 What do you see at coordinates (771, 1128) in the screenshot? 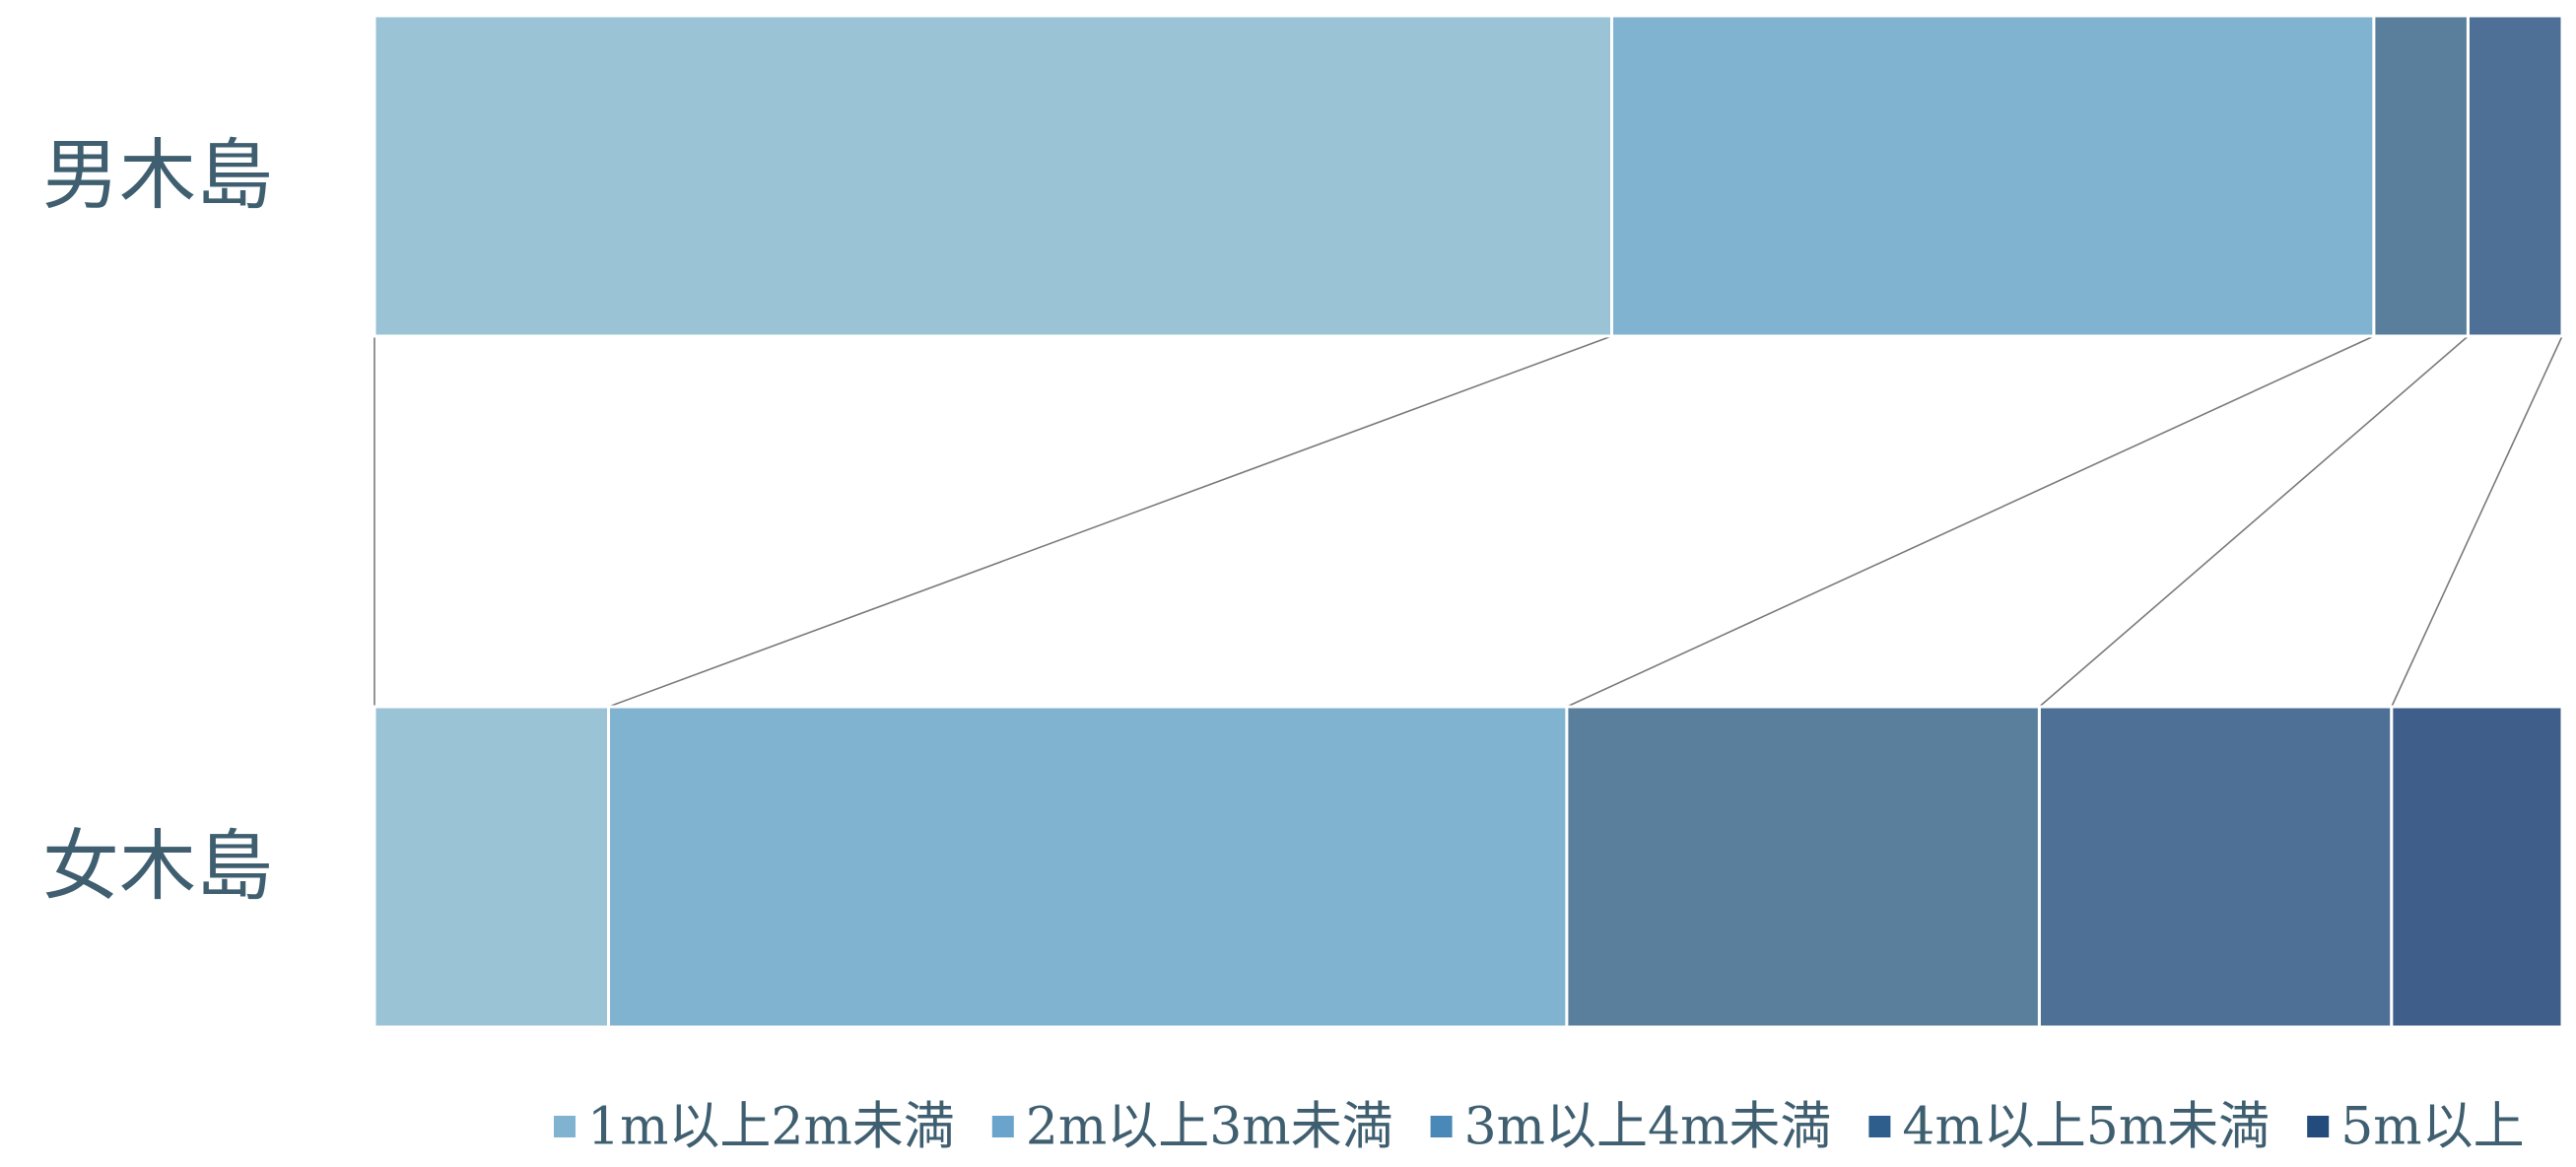
I see `legend-label: 1m以上2m未満` at bounding box center [771, 1128].